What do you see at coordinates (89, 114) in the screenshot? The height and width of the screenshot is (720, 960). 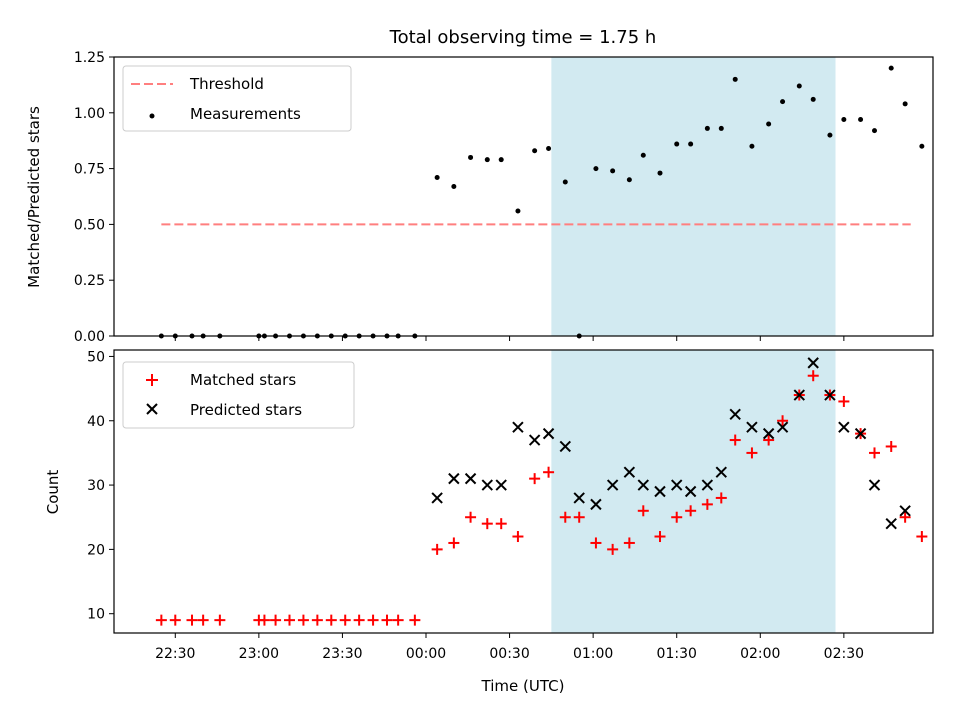 I see `y-tick-label: 1.00` at bounding box center [89, 114].